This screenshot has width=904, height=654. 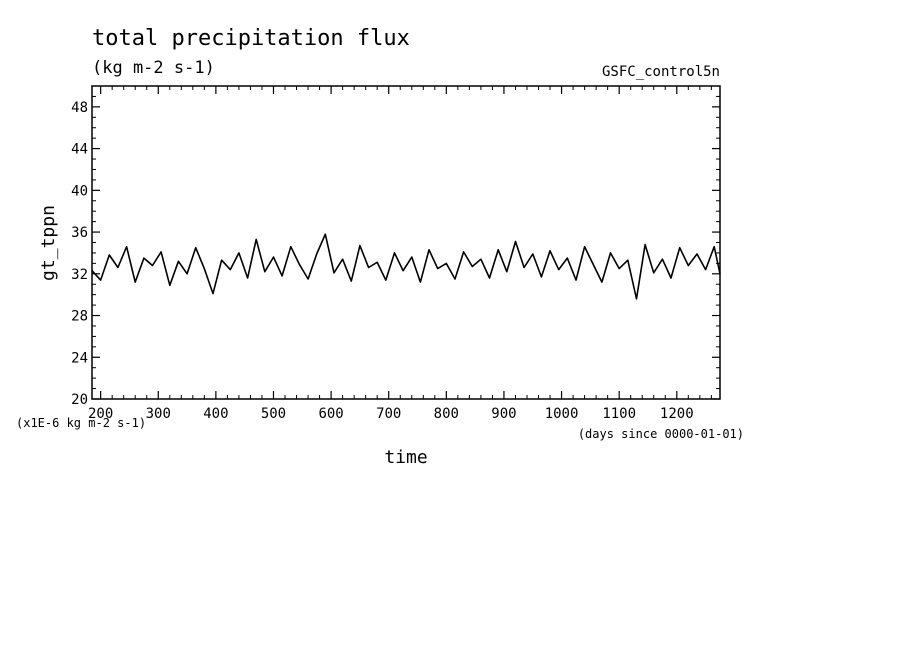 I want to click on series-line, so click(x=406, y=266).